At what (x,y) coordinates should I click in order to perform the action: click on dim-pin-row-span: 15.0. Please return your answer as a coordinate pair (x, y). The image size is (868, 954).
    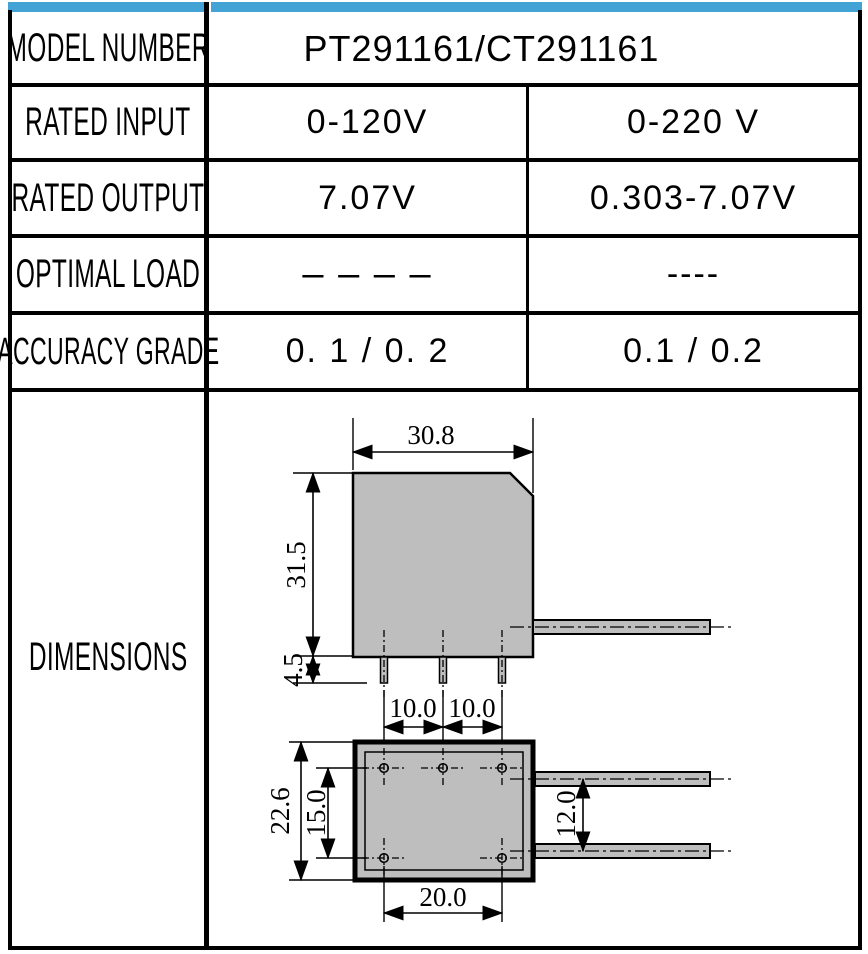
    Looking at the image, I should click on (334, 813).